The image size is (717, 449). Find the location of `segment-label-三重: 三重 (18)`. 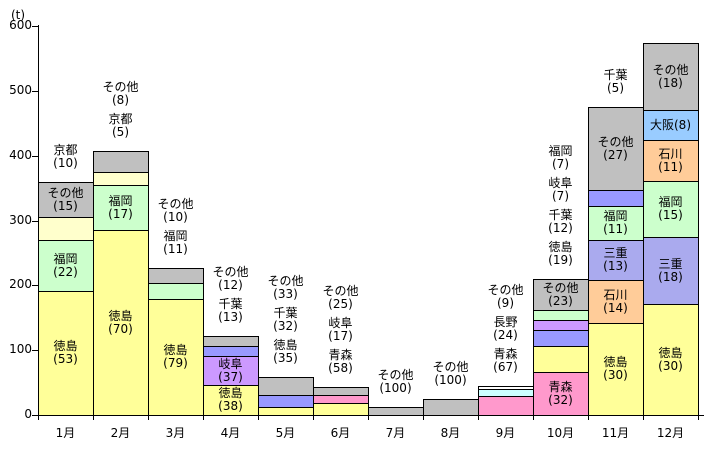

segment-label-三重: 三重 (18) is located at coordinates (670, 270).